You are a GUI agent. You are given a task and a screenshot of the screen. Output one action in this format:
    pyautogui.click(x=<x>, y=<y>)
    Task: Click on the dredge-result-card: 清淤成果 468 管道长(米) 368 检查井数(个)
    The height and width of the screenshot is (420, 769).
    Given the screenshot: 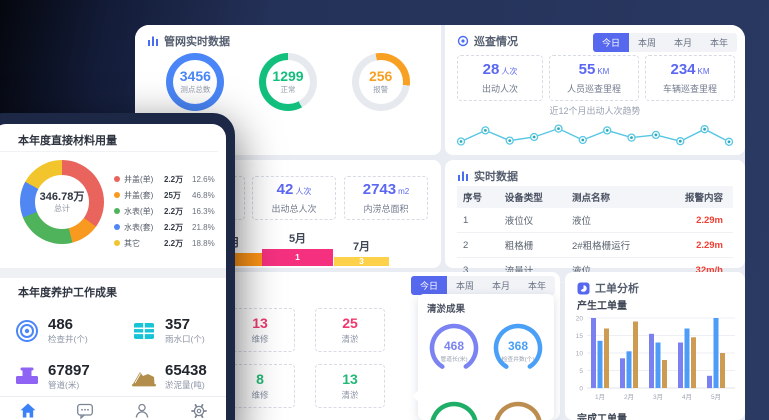 What is the action you would take?
    pyautogui.click(x=483, y=357)
    